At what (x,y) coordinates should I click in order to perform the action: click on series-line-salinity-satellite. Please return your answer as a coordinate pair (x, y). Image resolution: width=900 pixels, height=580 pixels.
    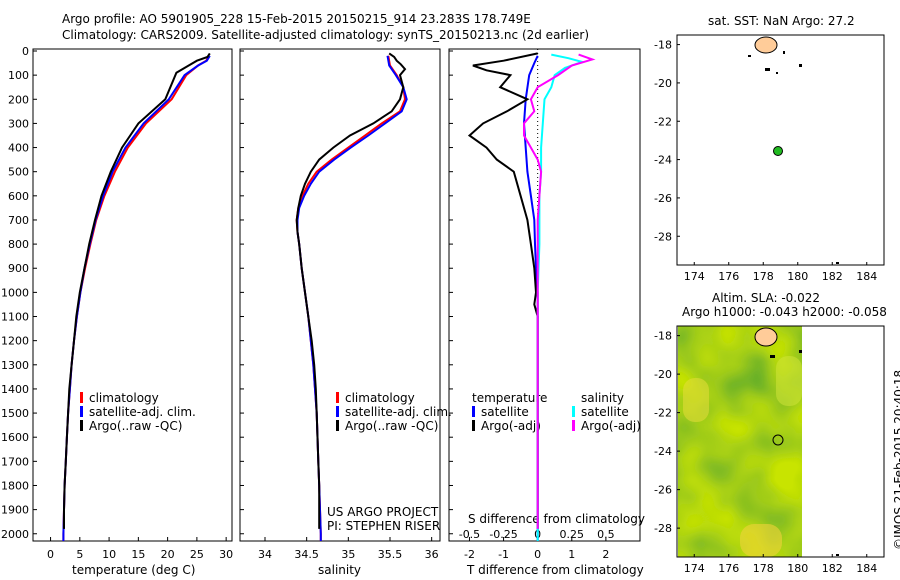
    Looking at the image, I should click on (561, 297).